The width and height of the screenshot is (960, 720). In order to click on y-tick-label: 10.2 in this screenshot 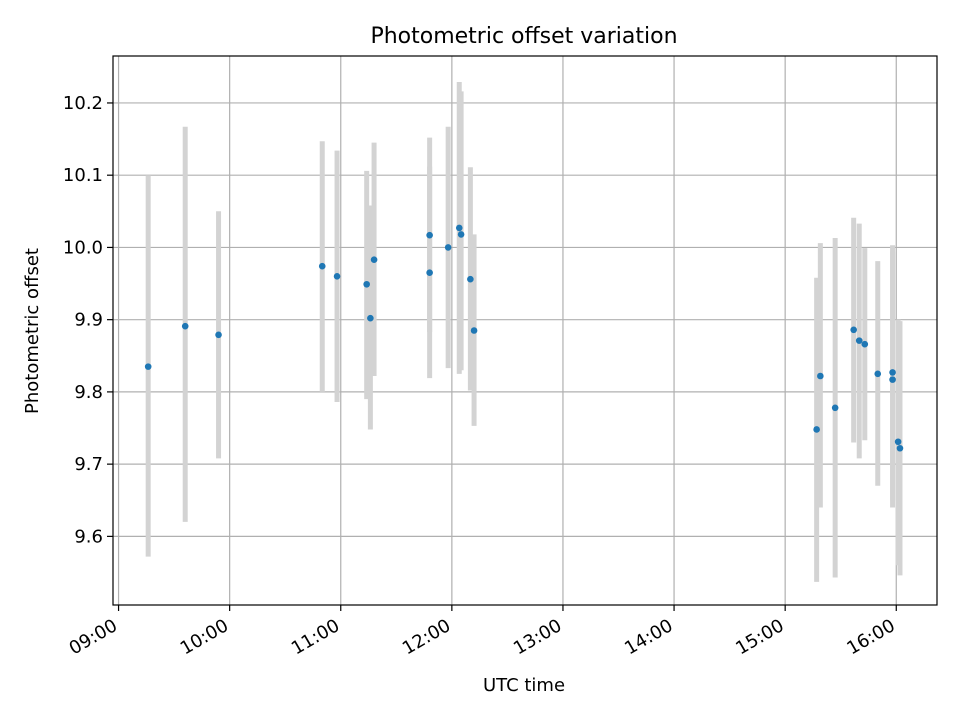, I will do `click(83, 103)`.